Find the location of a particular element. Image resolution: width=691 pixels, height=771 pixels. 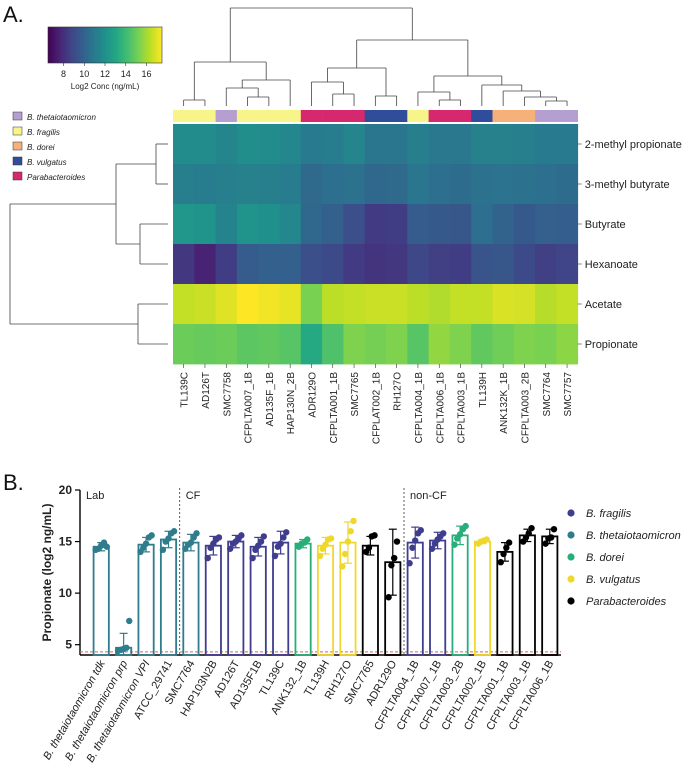

y-tick-label: 5 is located at coordinates (68, 645).